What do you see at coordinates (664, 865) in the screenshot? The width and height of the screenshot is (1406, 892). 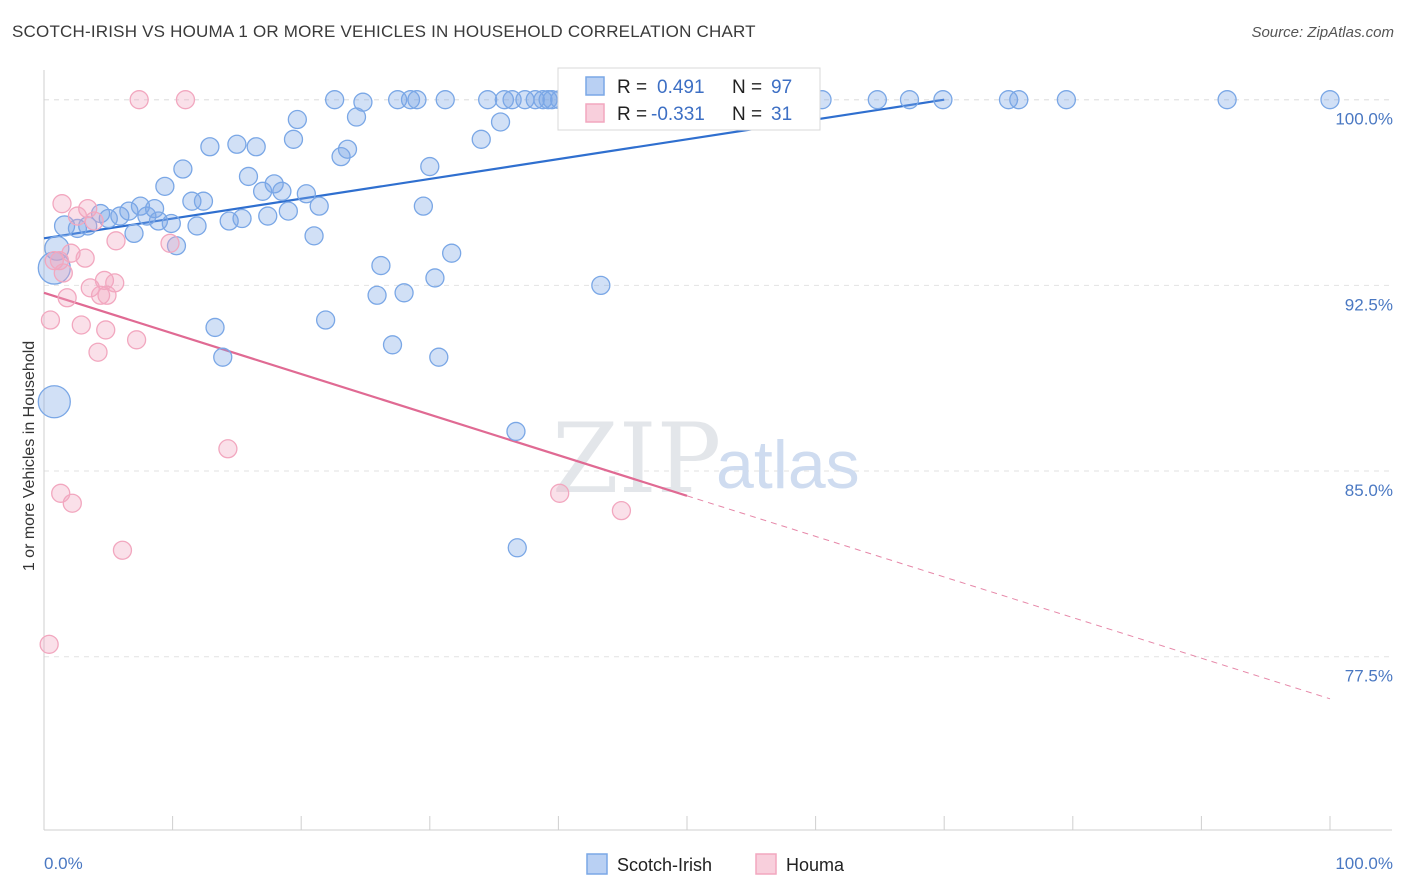 I see `series-legend-label-scotch-irish: Scotch-Irish` at bounding box center [664, 865].